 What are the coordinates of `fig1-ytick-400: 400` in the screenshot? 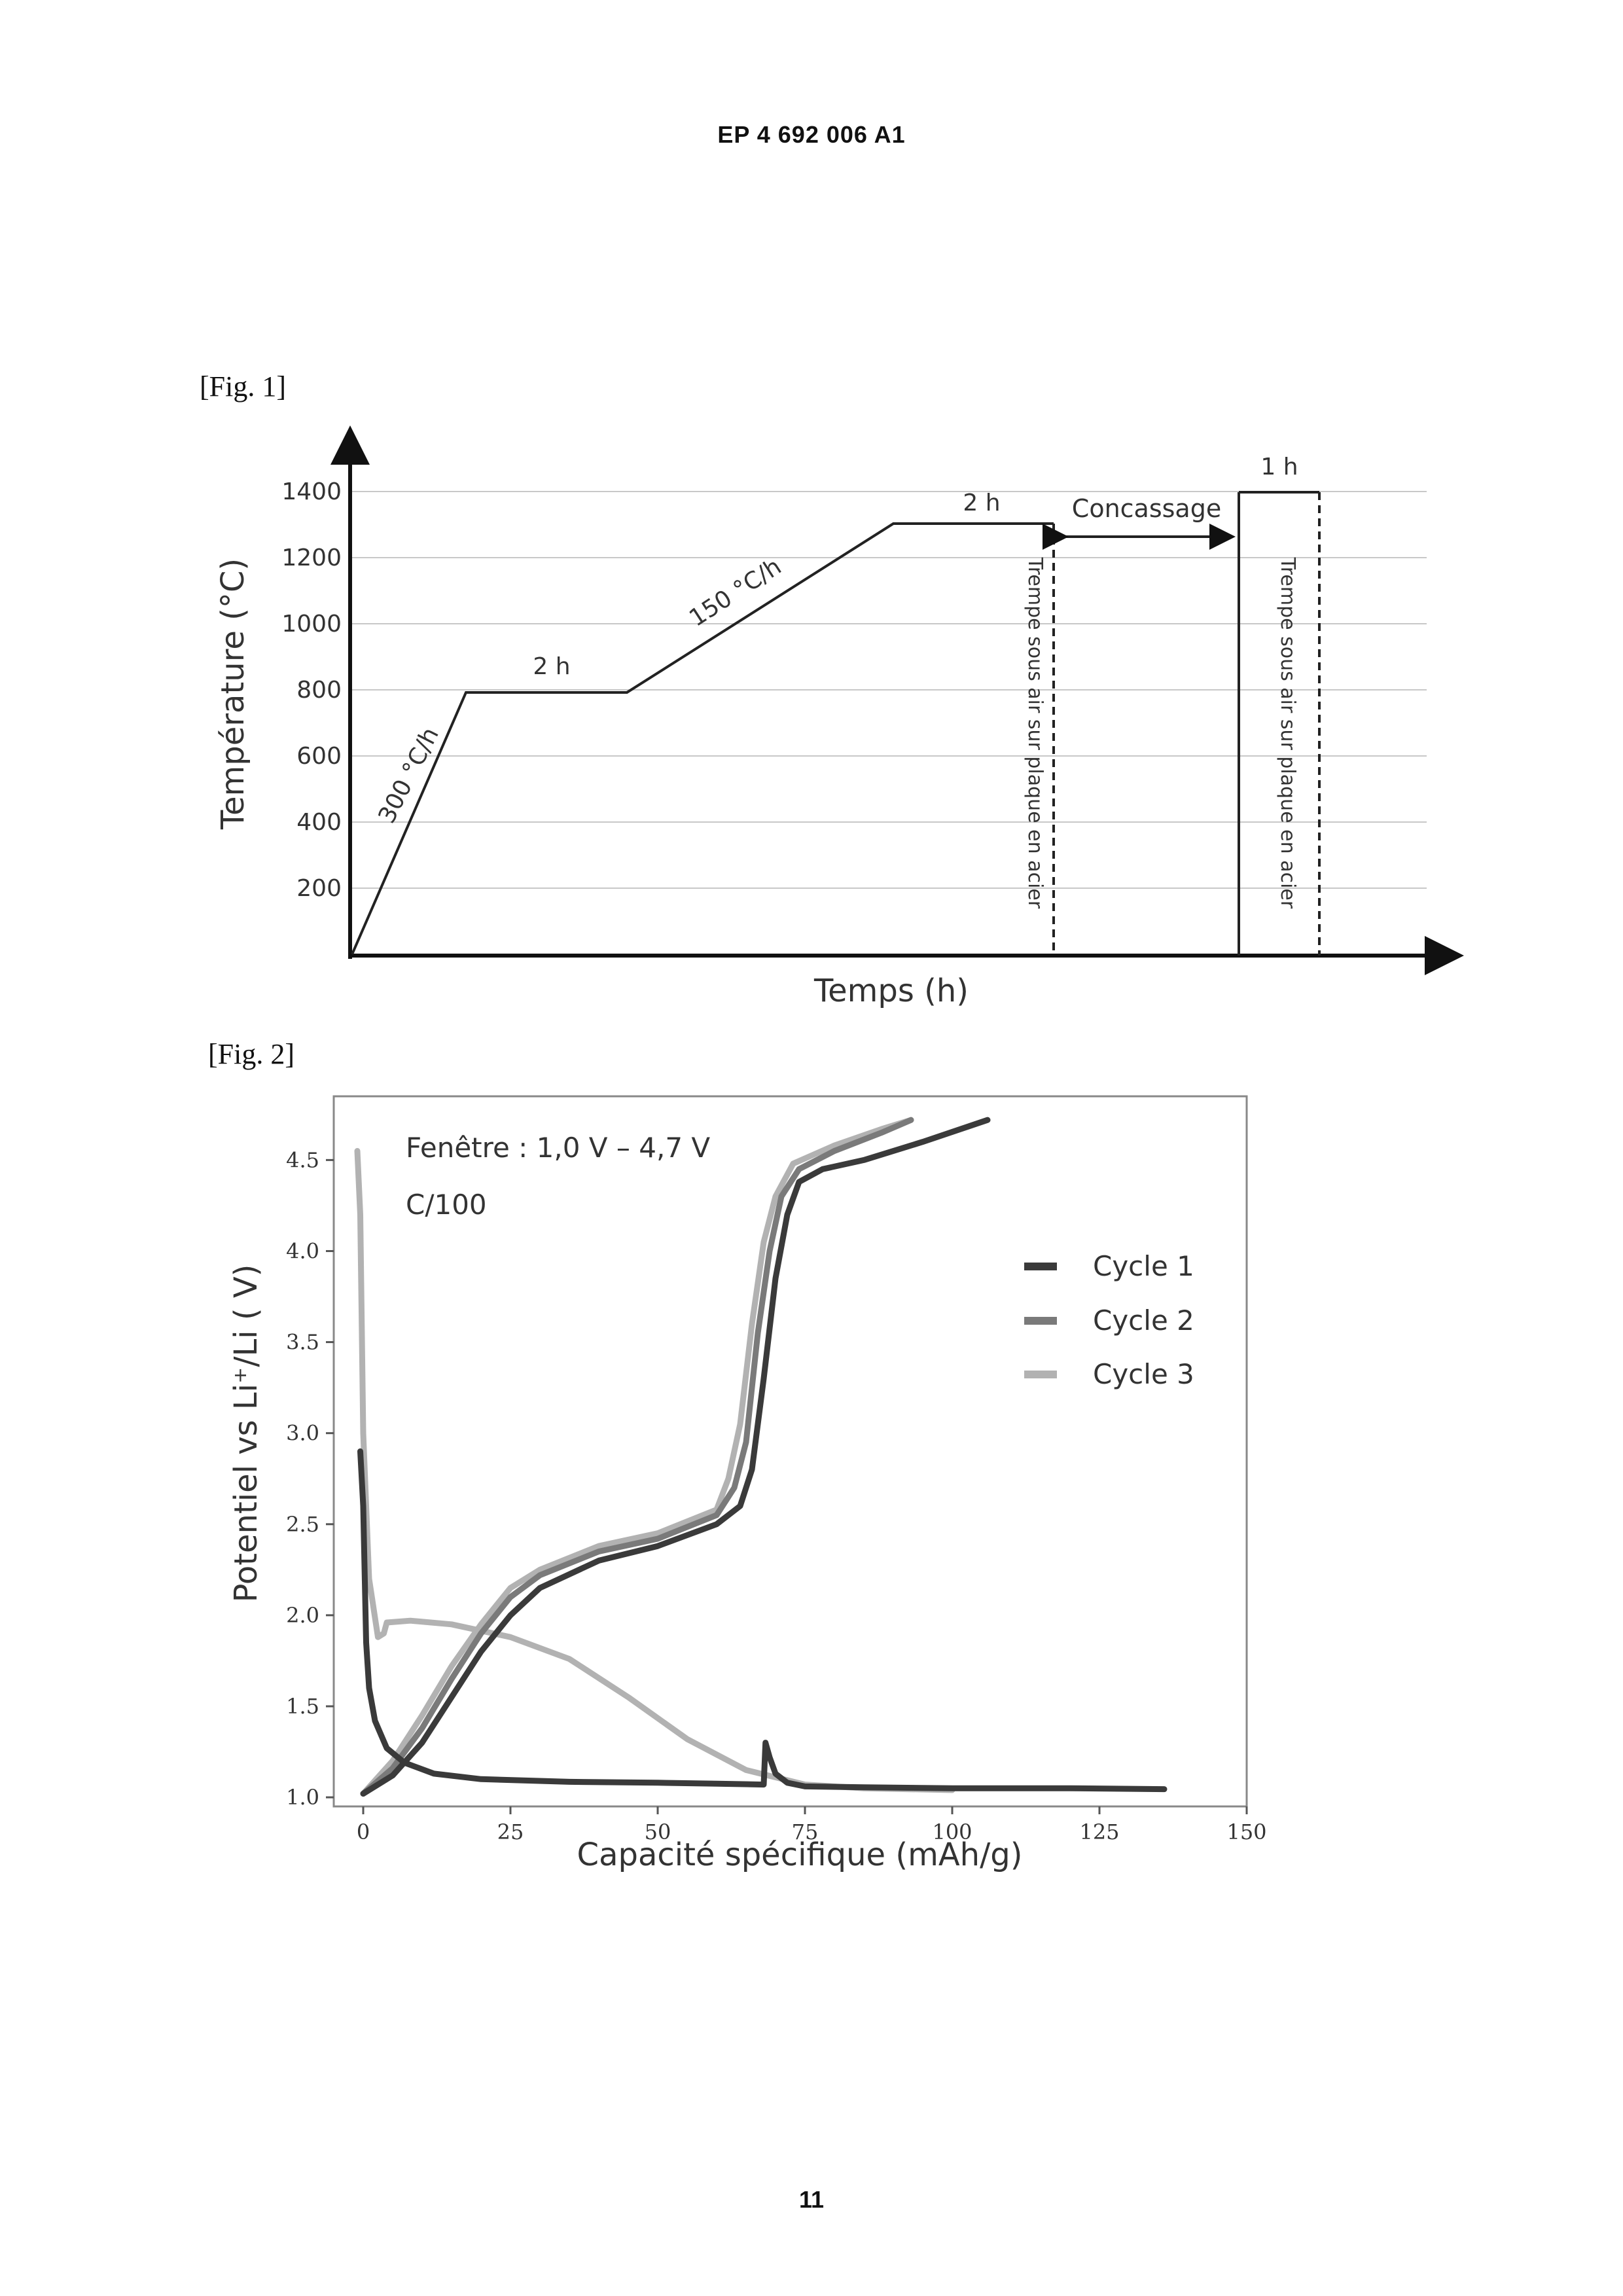 It's located at (319, 822).